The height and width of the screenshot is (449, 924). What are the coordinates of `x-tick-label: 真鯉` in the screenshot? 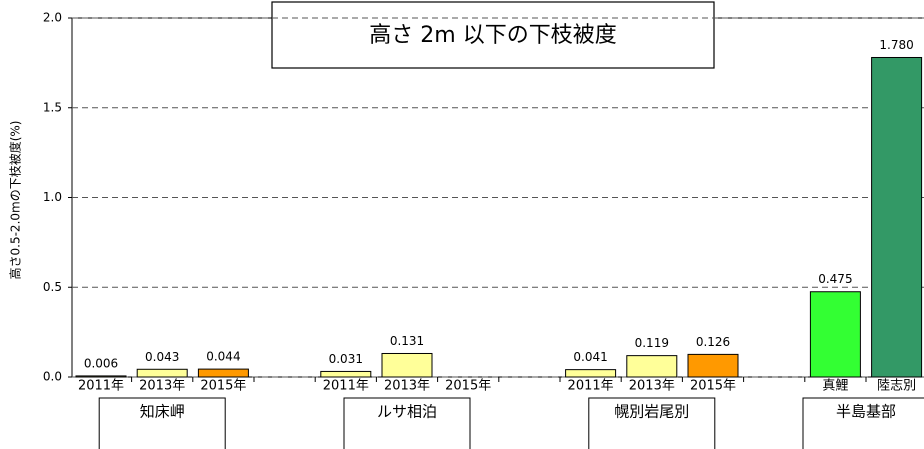 It's located at (835, 386).